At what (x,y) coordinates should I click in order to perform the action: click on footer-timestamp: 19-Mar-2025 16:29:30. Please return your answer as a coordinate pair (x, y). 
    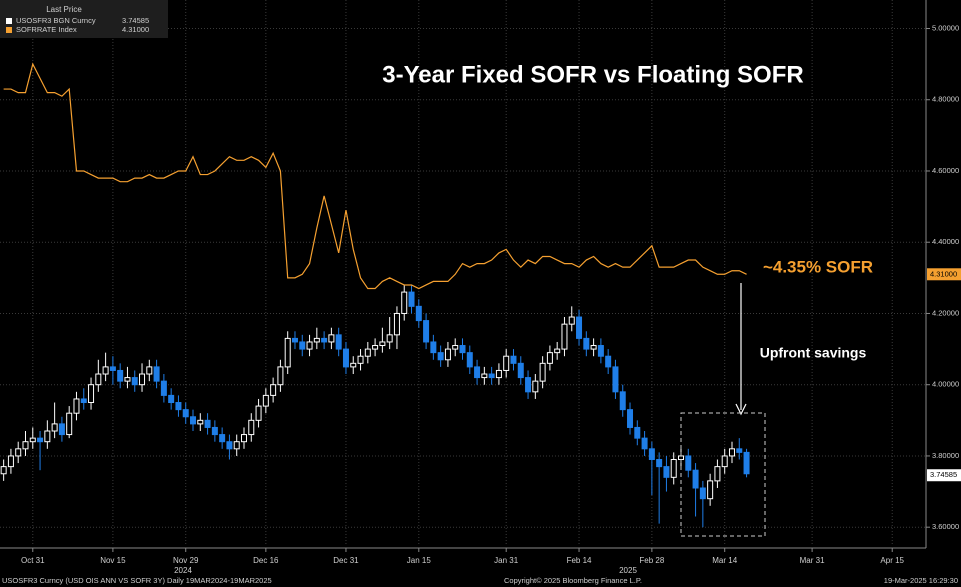
    Looking at the image, I should click on (921, 580).